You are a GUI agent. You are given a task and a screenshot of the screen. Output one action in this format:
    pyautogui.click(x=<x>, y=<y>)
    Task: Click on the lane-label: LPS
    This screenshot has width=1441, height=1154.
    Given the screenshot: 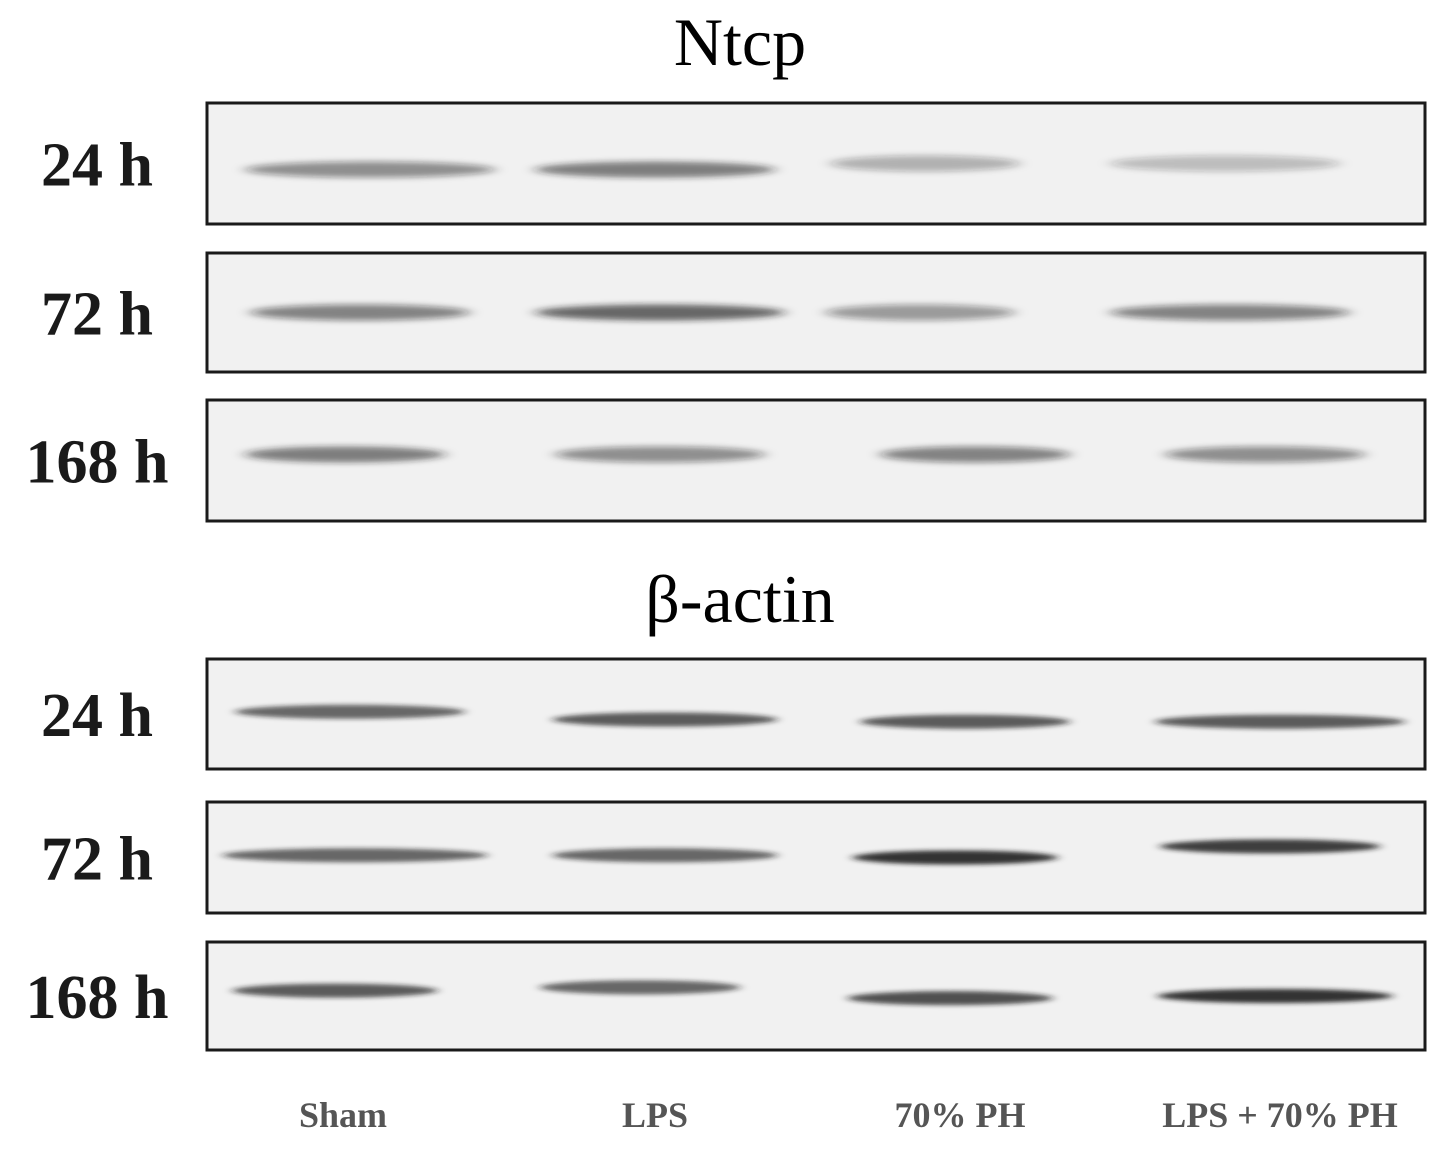 What is the action you would take?
    pyautogui.click(x=655, y=1115)
    